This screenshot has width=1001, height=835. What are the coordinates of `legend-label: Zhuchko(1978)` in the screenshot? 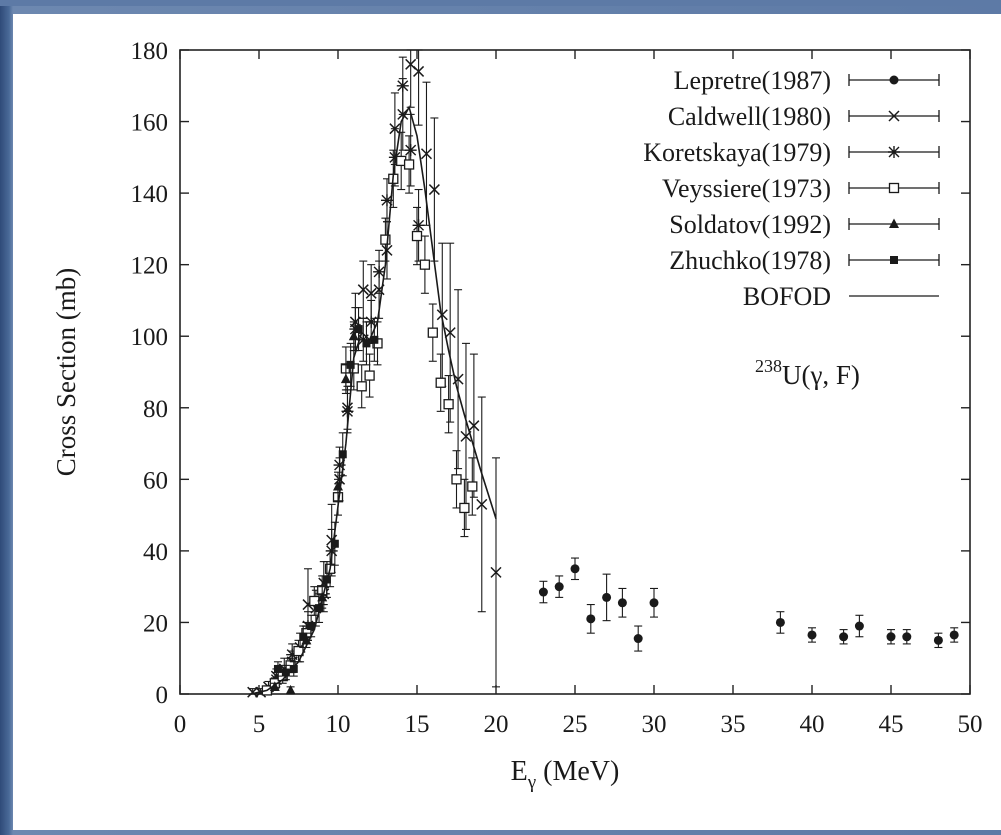 It's located at (750, 260).